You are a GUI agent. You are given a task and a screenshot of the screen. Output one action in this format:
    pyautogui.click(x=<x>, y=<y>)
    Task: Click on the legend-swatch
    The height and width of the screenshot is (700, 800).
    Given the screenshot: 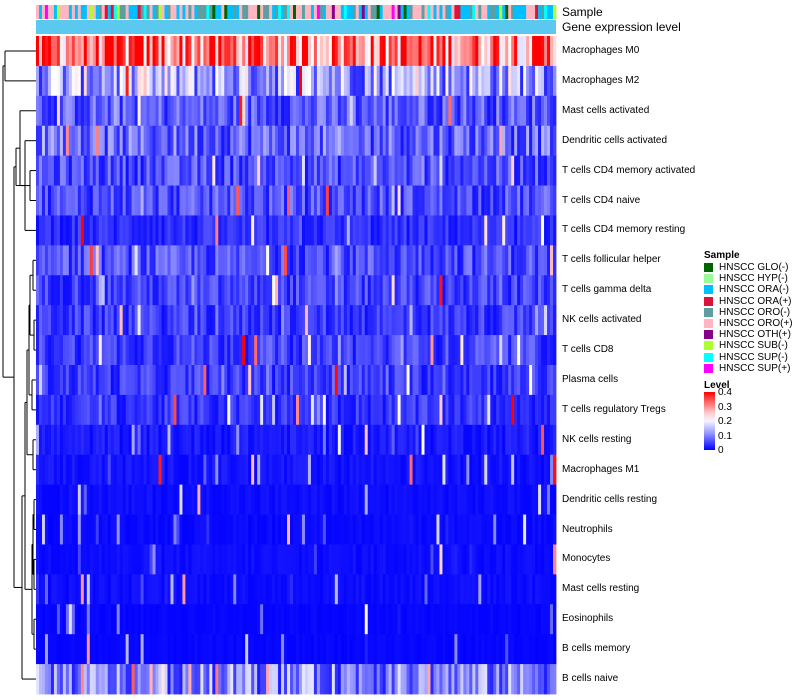 What is the action you would take?
    pyautogui.click(x=708, y=357)
    